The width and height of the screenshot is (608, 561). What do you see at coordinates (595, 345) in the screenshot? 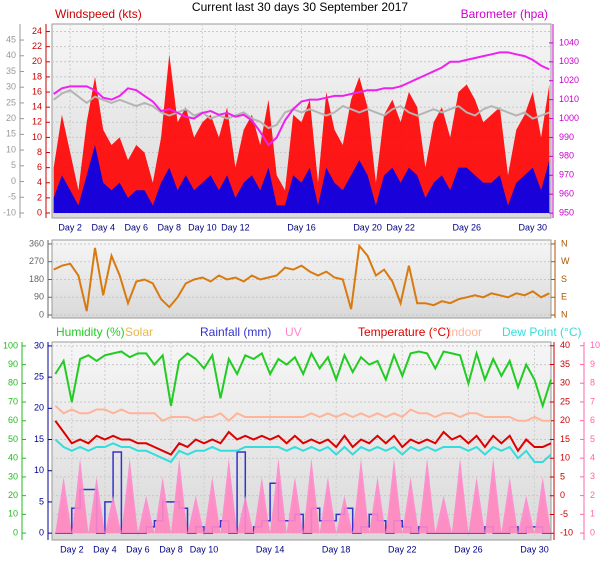
I see `y4-tick-label: 10` at bounding box center [595, 345].